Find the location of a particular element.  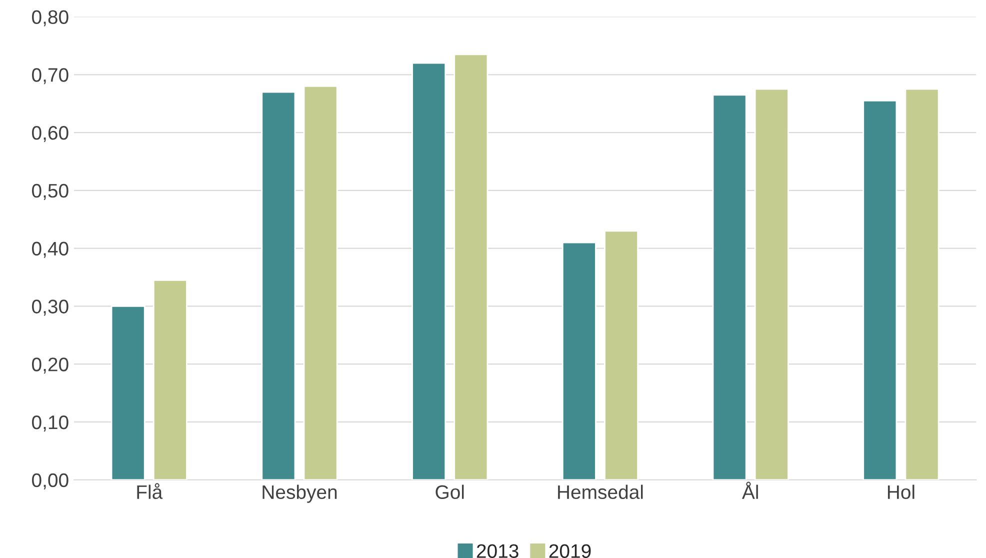

y-tick-label: 0,50 is located at coordinates (50, 192).